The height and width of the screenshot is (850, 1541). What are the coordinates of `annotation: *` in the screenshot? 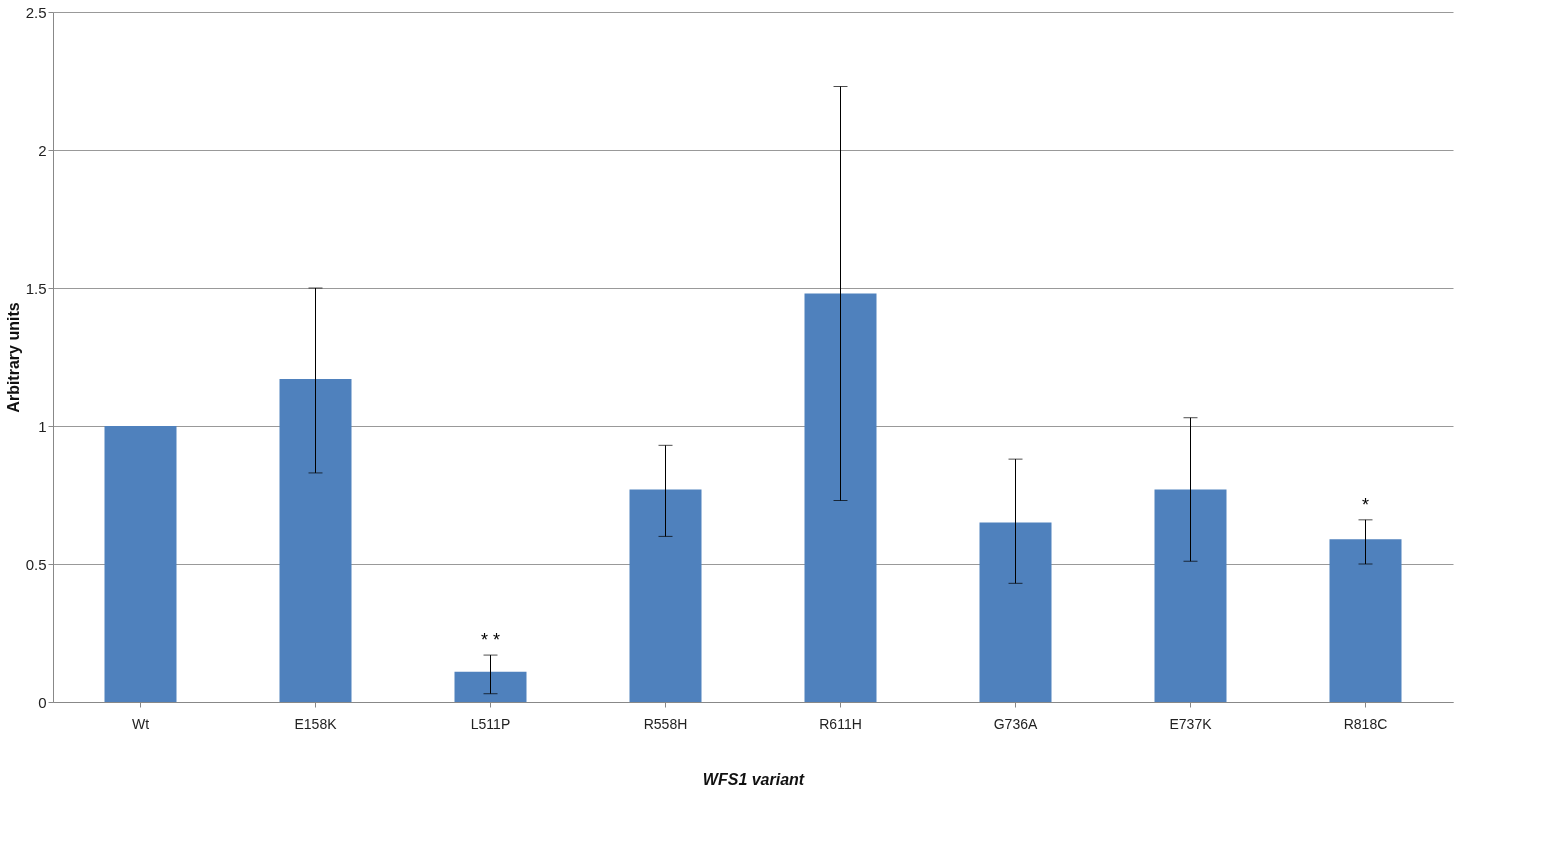 It's located at (1365, 504).